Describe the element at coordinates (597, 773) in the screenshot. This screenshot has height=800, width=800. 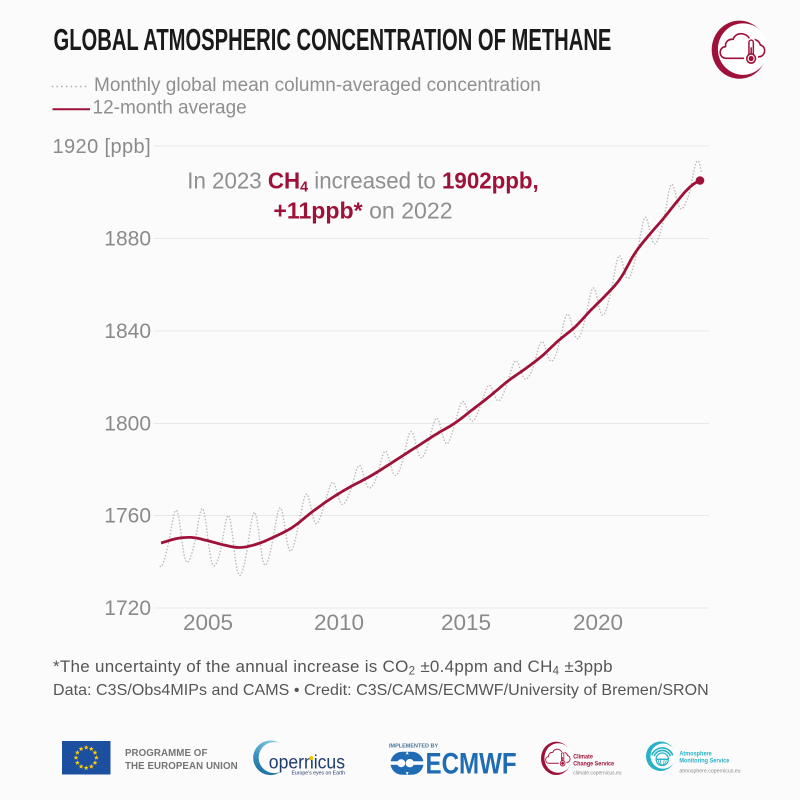
I see `svg-text: climate.copernicus.eu` at that location.